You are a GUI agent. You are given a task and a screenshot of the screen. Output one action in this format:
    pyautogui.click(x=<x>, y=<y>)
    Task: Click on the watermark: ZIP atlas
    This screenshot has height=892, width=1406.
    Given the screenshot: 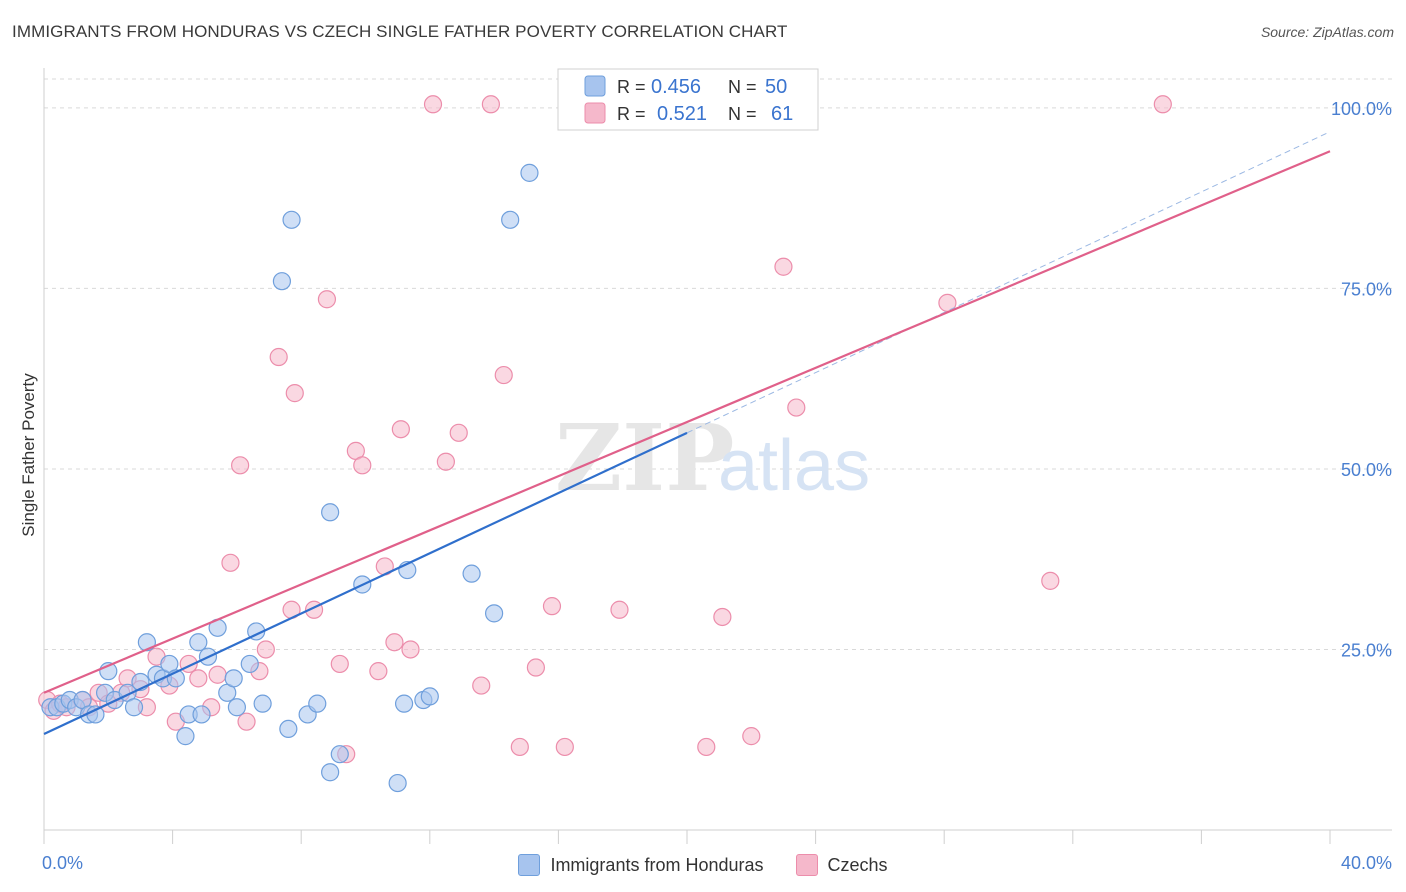 What is the action you would take?
    pyautogui.click(x=712, y=458)
    